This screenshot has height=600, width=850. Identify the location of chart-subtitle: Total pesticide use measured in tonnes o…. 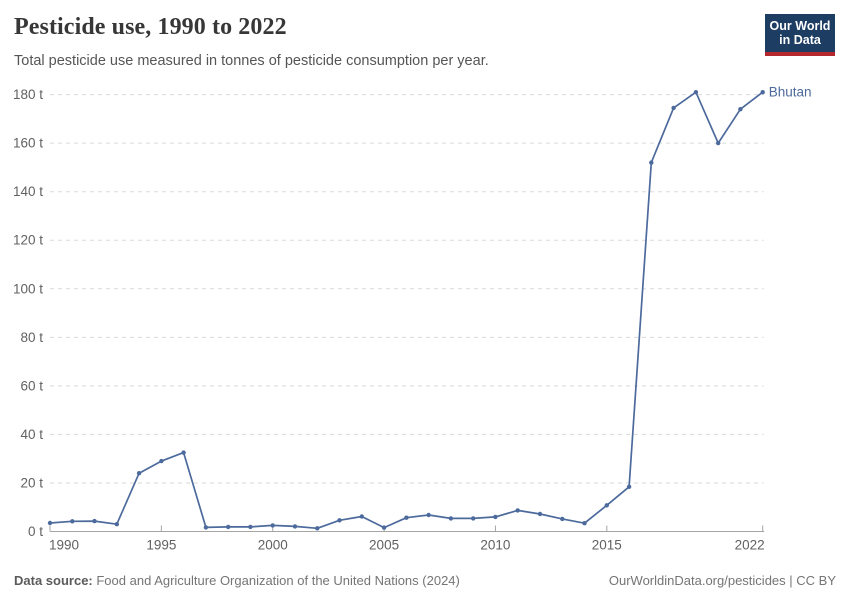
(251, 61).